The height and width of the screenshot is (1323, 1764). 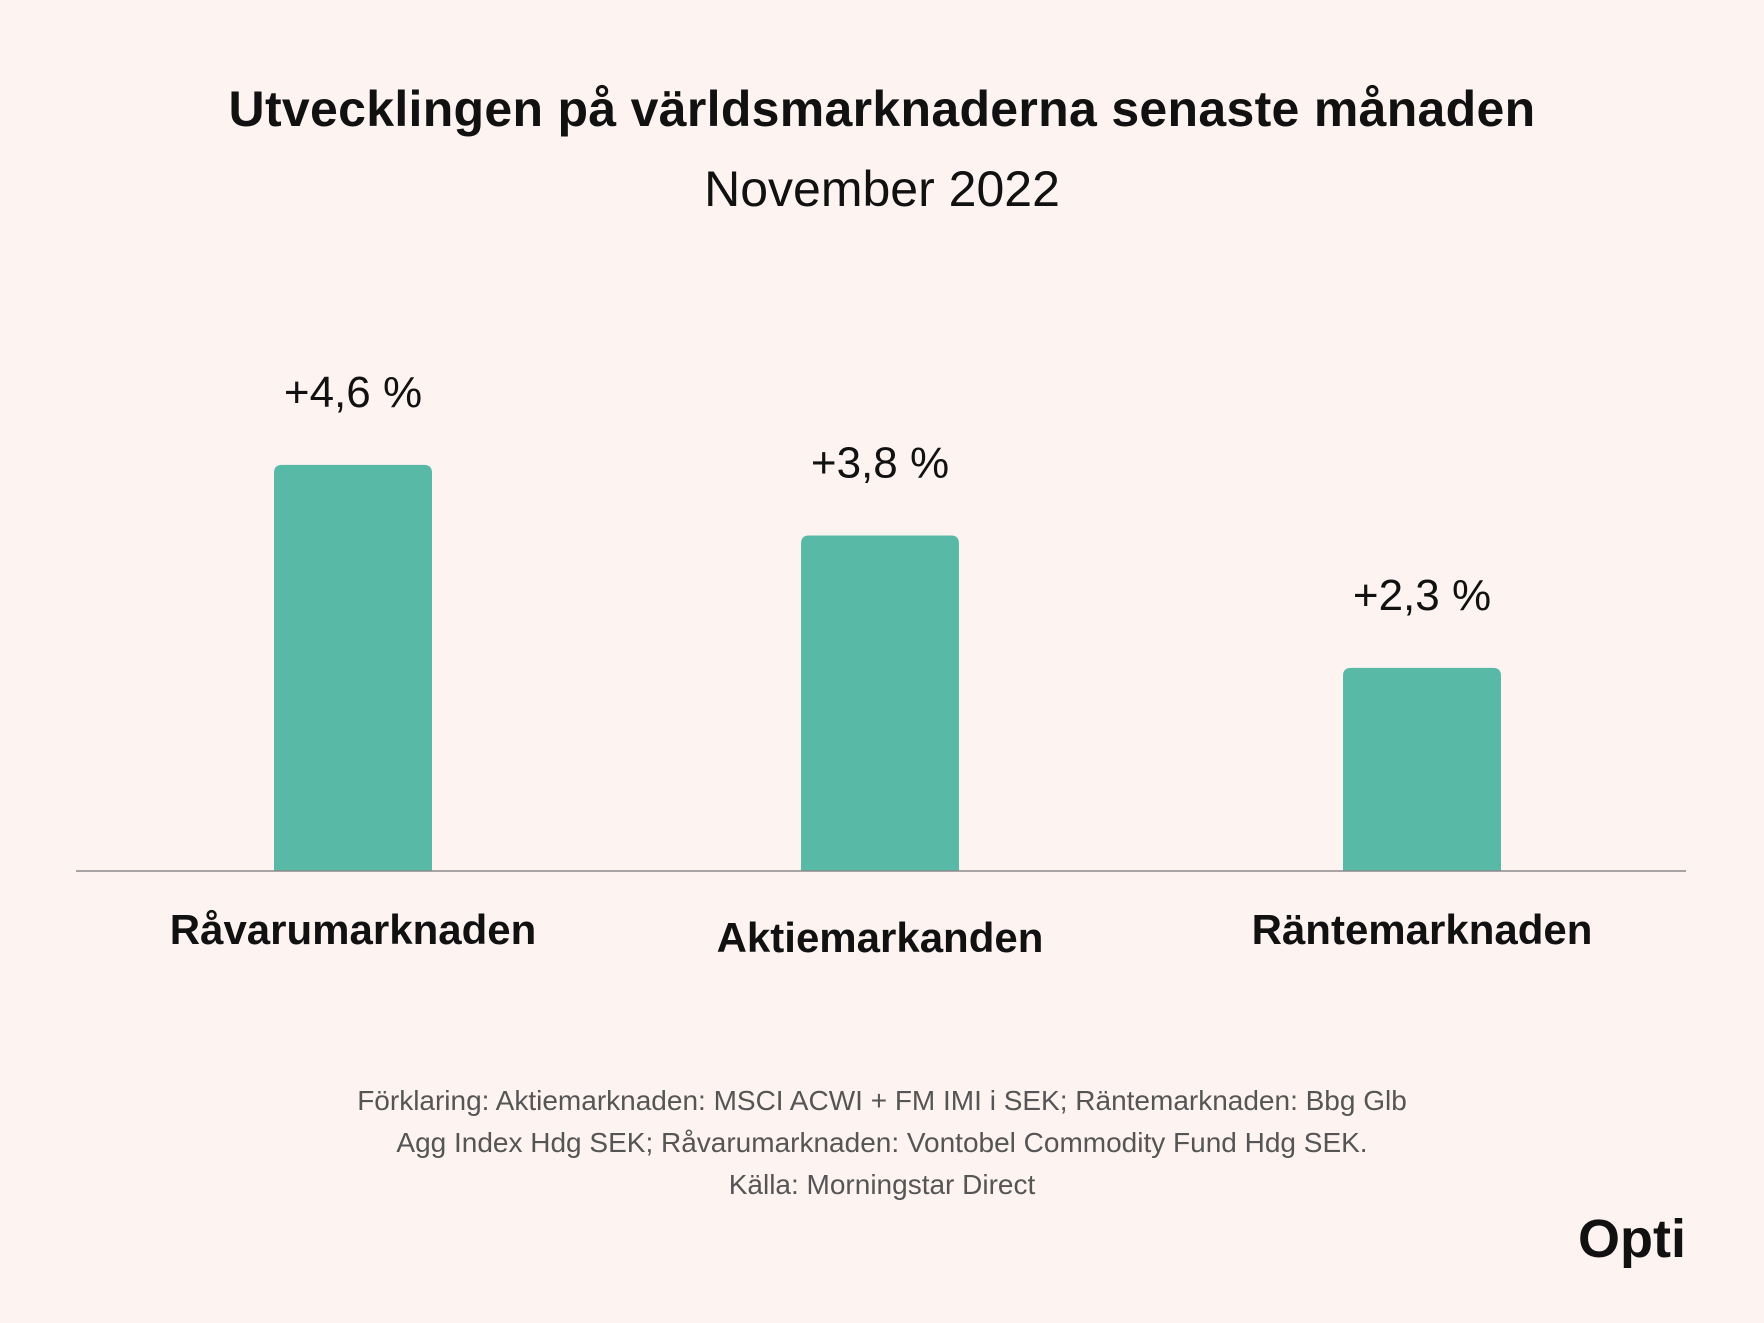 What do you see at coordinates (353, 929) in the screenshot?
I see `category-label-1: Råvarumarknaden` at bounding box center [353, 929].